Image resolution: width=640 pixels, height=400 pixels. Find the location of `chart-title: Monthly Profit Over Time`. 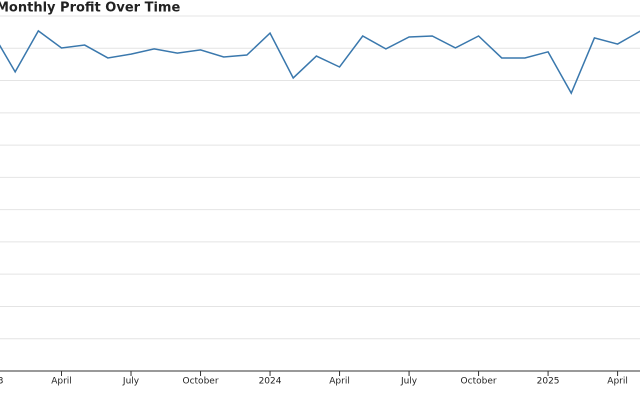

chart-title: Monthly Profit Over Time is located at coordinates (90, 8).